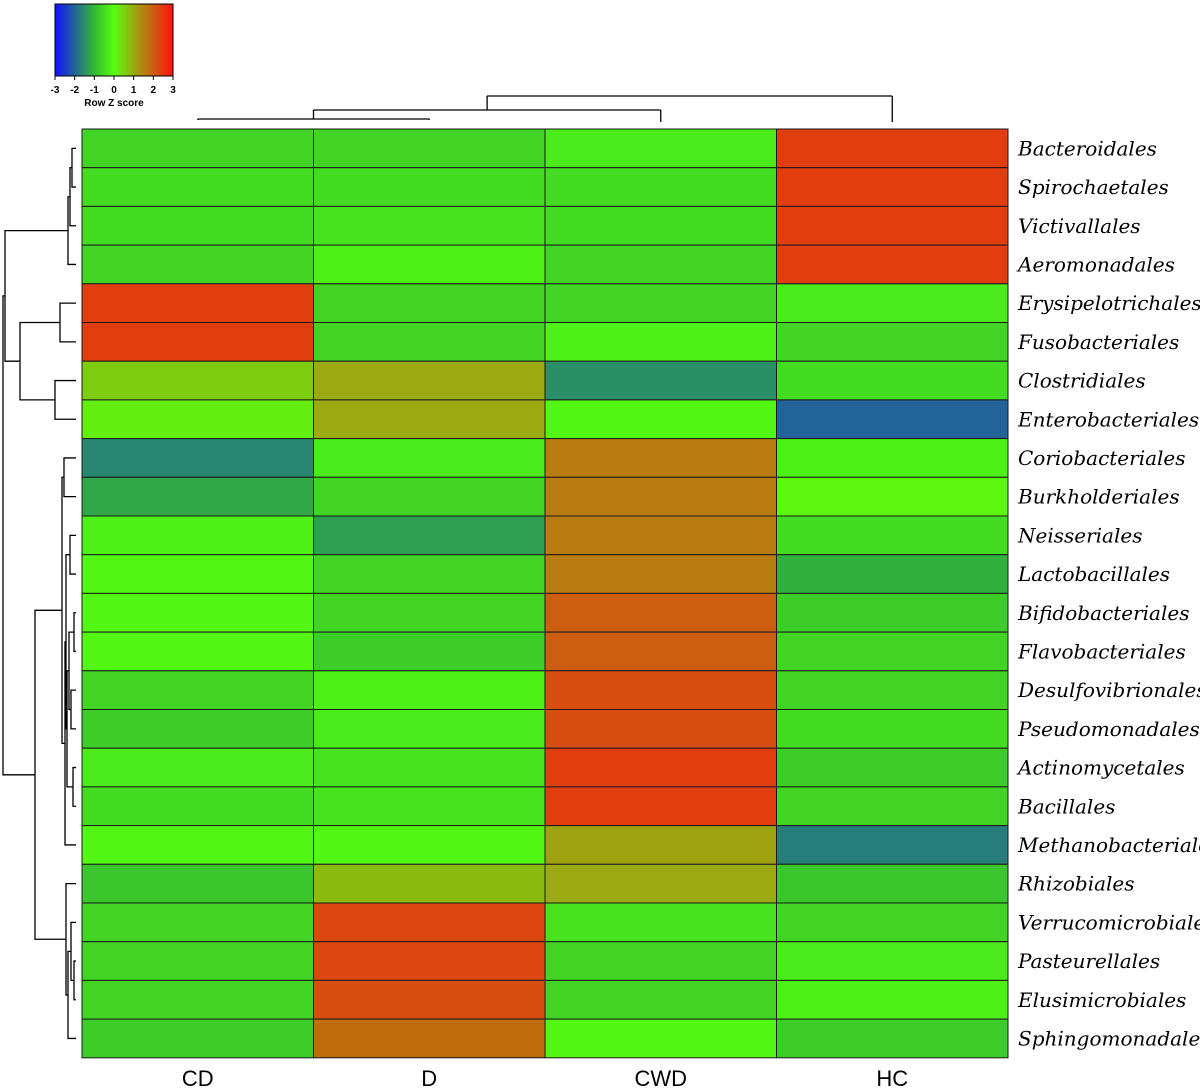 This screenshot has height=1090, width=1200. I want to click on color-key: -3 -2 -1 0 1 2 3 Row Z score, so click(113, 56).